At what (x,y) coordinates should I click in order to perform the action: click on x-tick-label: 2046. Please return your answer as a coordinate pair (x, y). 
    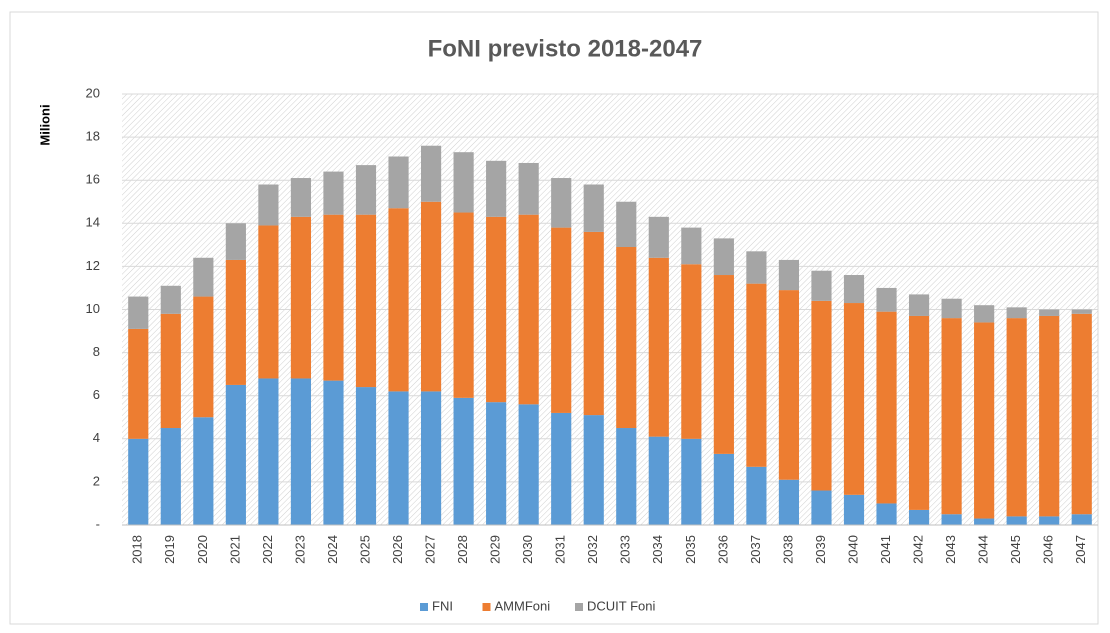
    Looking at the image, I should click on (1048, 549).